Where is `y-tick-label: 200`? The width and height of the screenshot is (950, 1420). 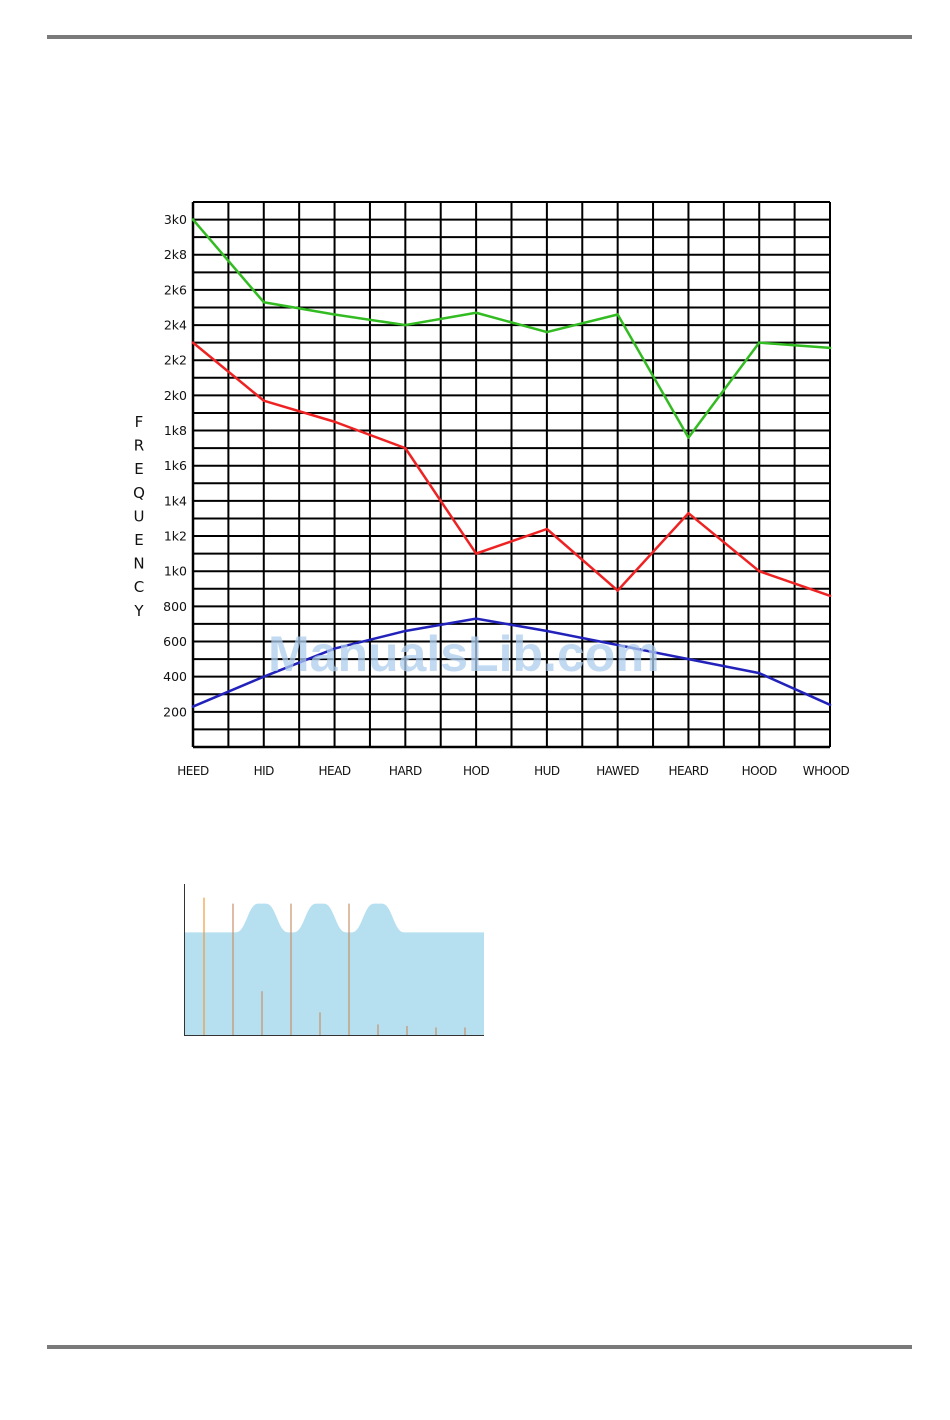
y-tick-label: 200 is located at coordinates (175, 711).